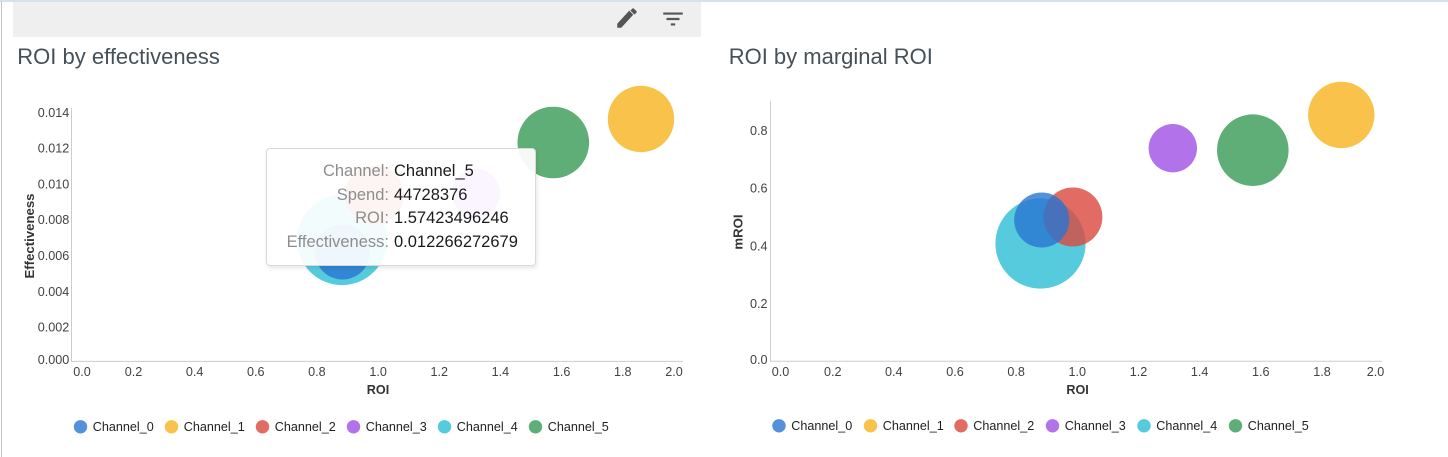 The width and height of the screenshot is (1448, 457). Describe the element at coordinates (54, 184) in the screenshot. I see `svg-text: 0.010` at that location.